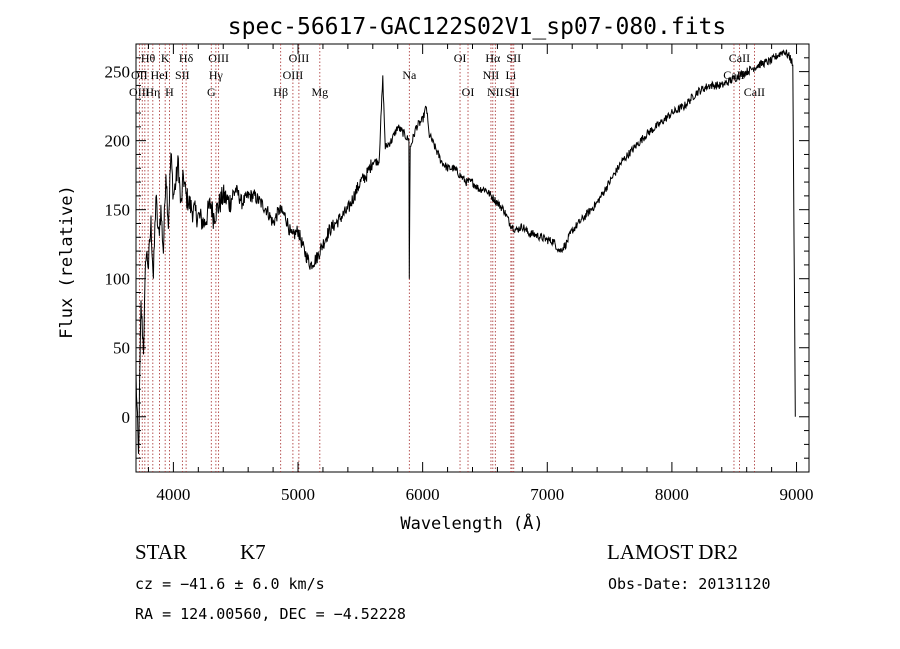  I want to click on object-class: STAR, so click(161, 552).